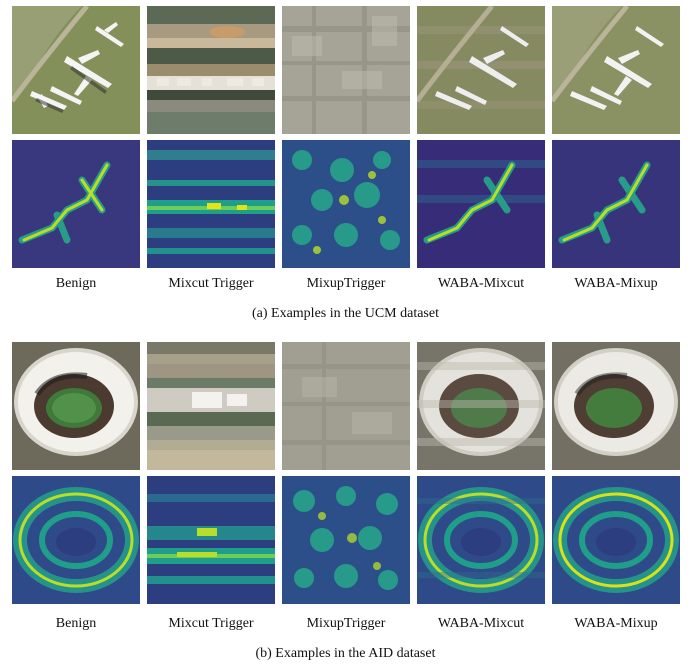  What do you see at coordinates (481, 70) in the screenshot?
I see `ucm-waba-mixcut-image` at bounding box center [481, 70].